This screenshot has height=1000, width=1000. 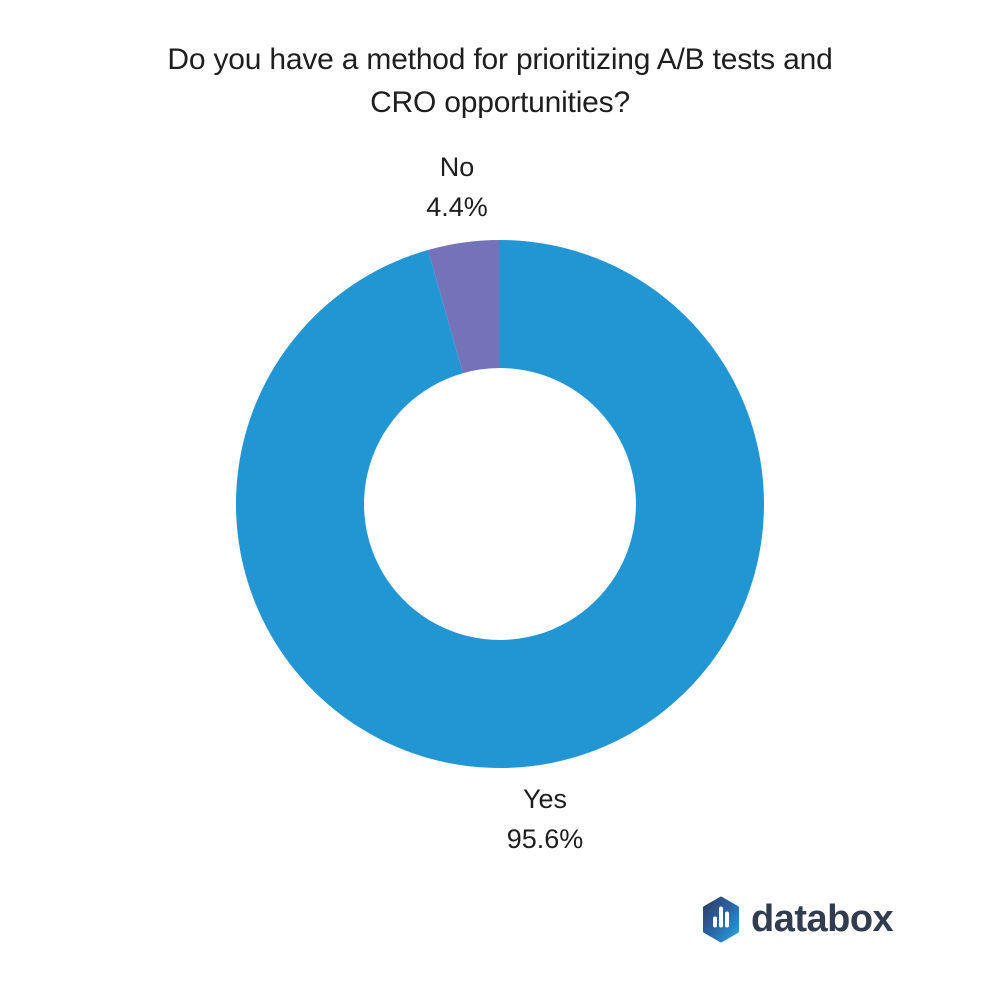 I want to click on databox-hexagon-bars-icon, so click(x=721, y=919).